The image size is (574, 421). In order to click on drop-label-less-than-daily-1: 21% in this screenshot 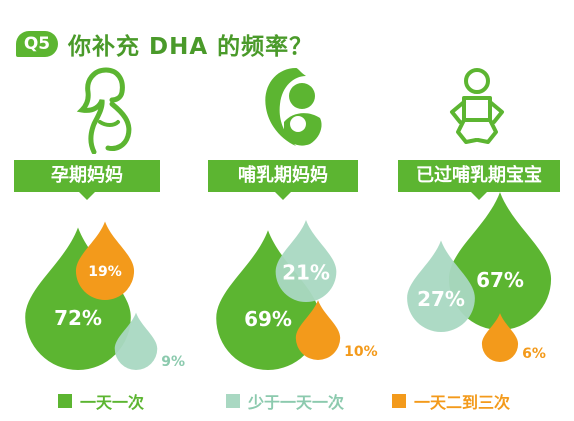, I will do `click(306, 273)`.